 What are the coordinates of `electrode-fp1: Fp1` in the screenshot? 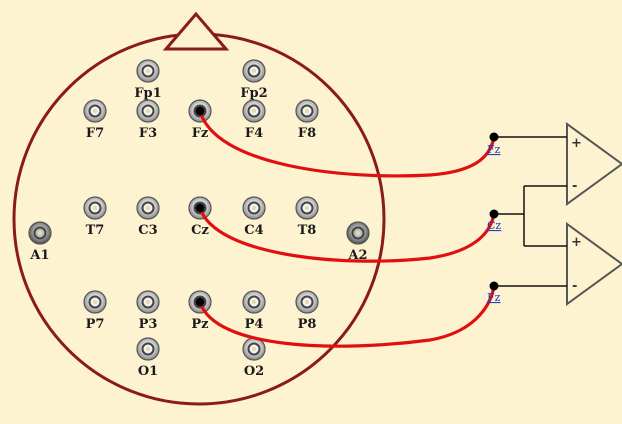 It's located at (148, 80).